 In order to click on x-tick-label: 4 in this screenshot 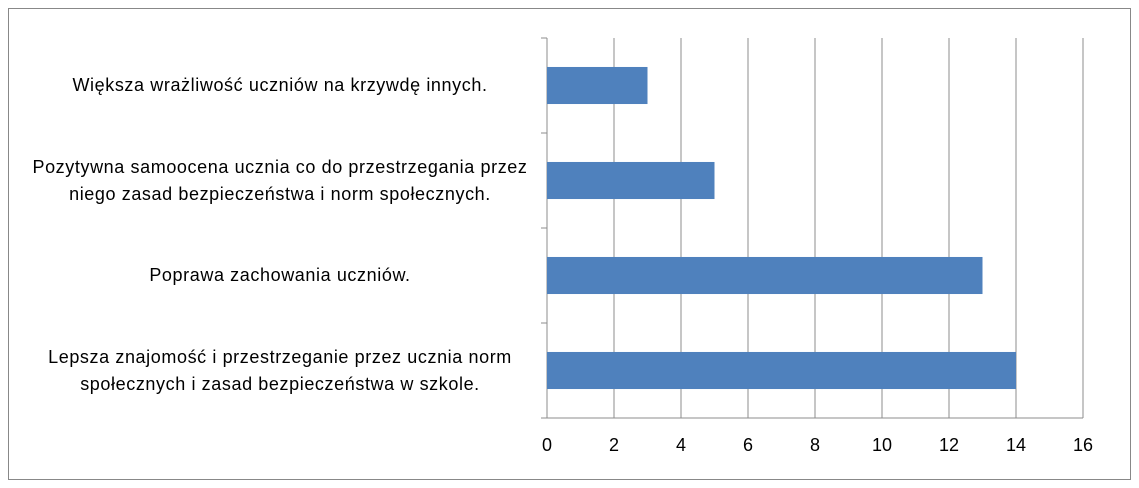, I will do `click(681, 445)`.